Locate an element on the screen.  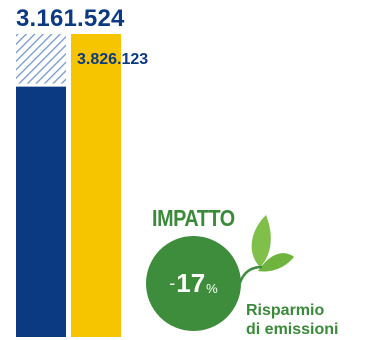
bar-value-label-yellow: 3.826.123 is located at coordinates (113, 59).